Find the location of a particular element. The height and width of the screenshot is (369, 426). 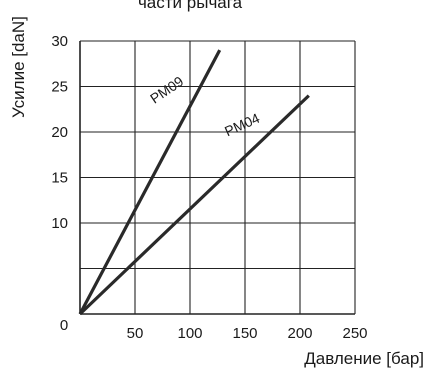

x-tick-label: 250 is located at coordinates (354, 333).